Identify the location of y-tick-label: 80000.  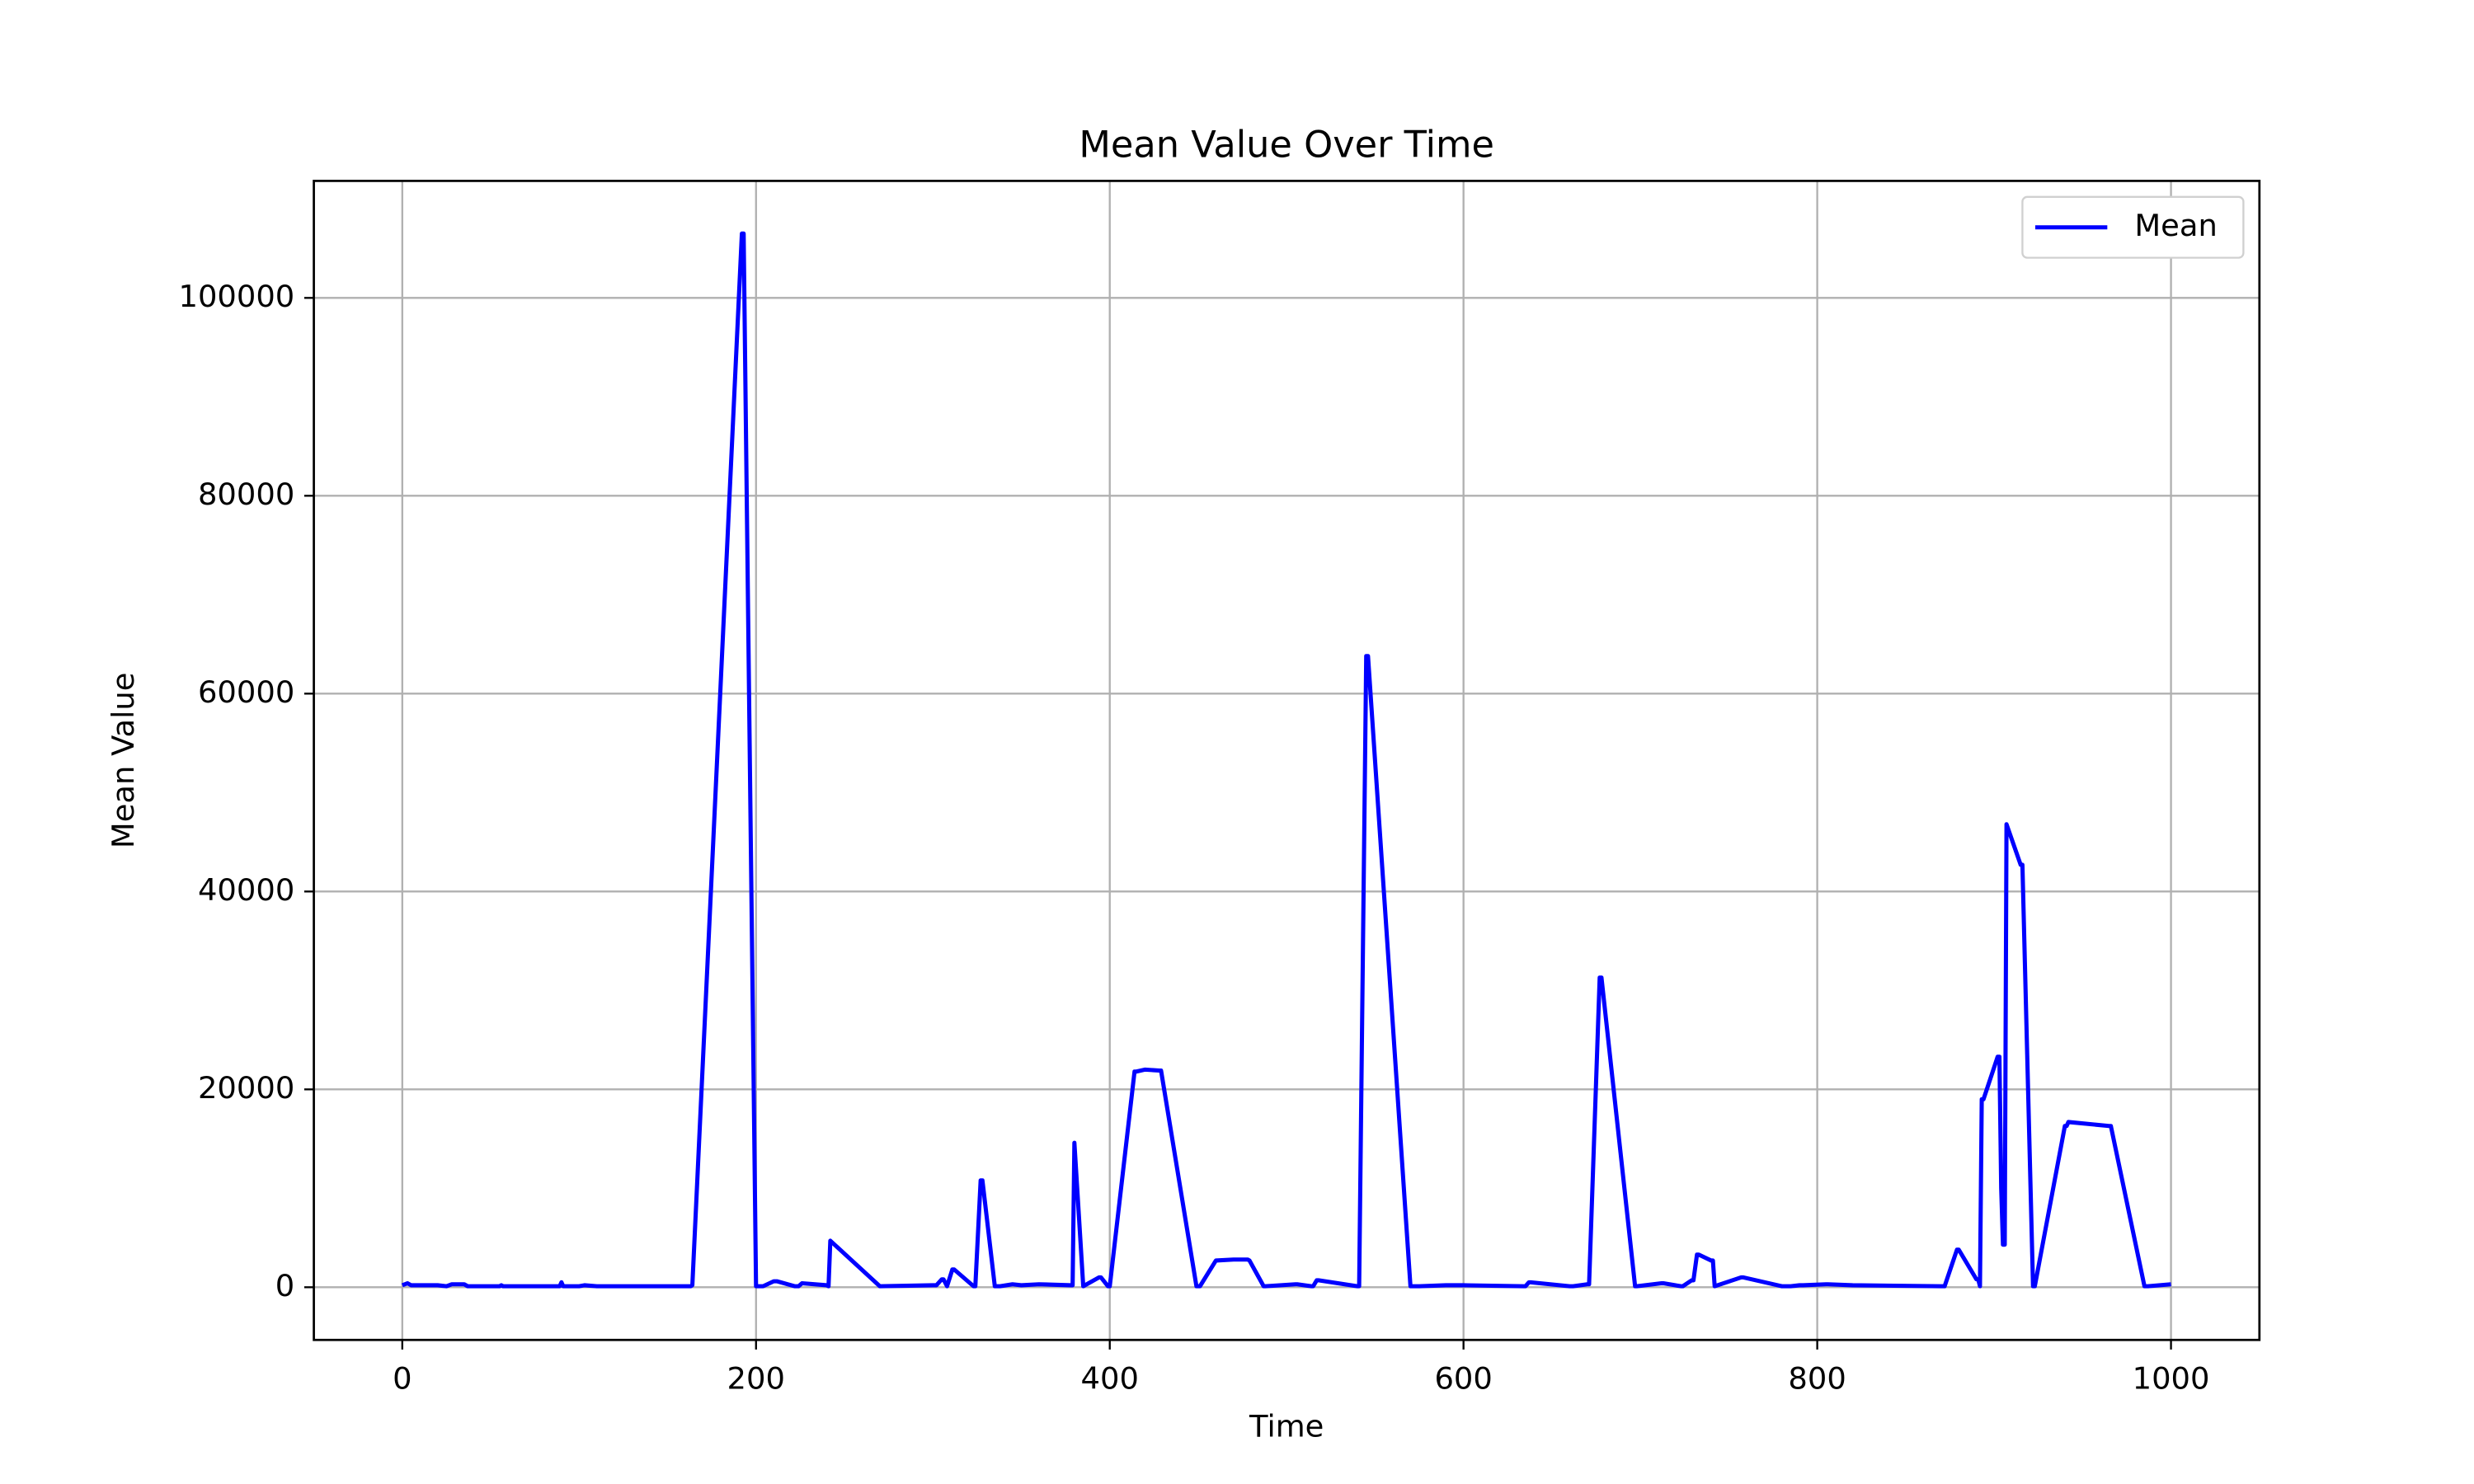
(246, 495).